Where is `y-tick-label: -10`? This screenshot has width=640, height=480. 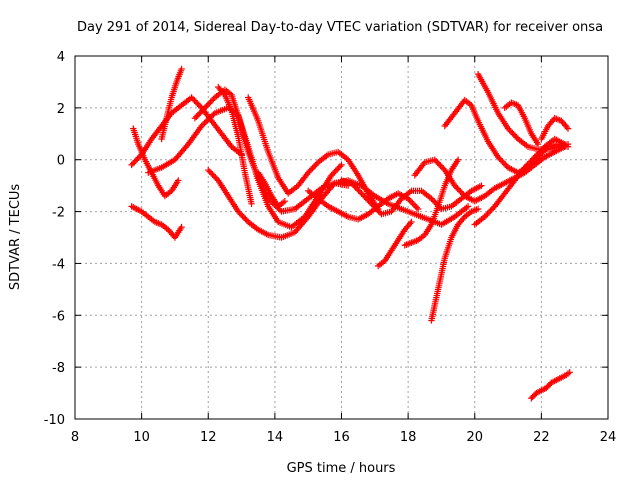
y-tick-label: -10 is located at coordinates (54, 420).